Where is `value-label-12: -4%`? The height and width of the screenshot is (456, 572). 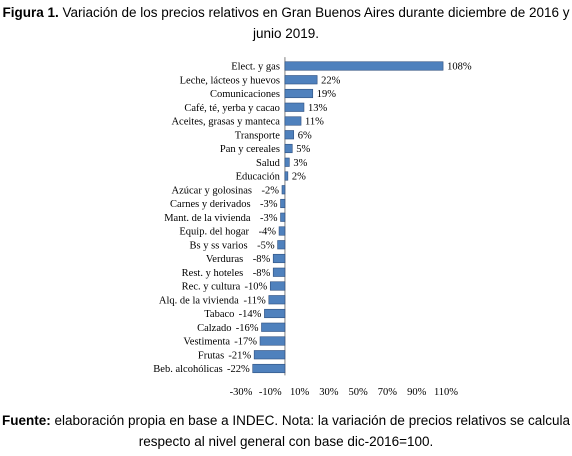 value-label-12: -4% is located at coordinates (268, 232).